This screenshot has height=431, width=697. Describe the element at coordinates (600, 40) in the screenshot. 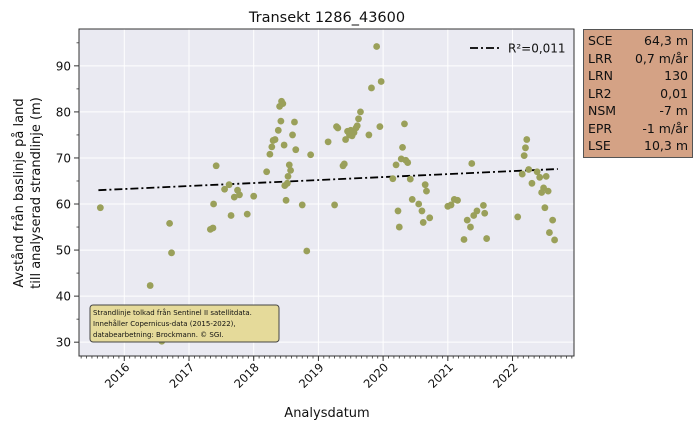

I see `stat-label: SCE` at that location.